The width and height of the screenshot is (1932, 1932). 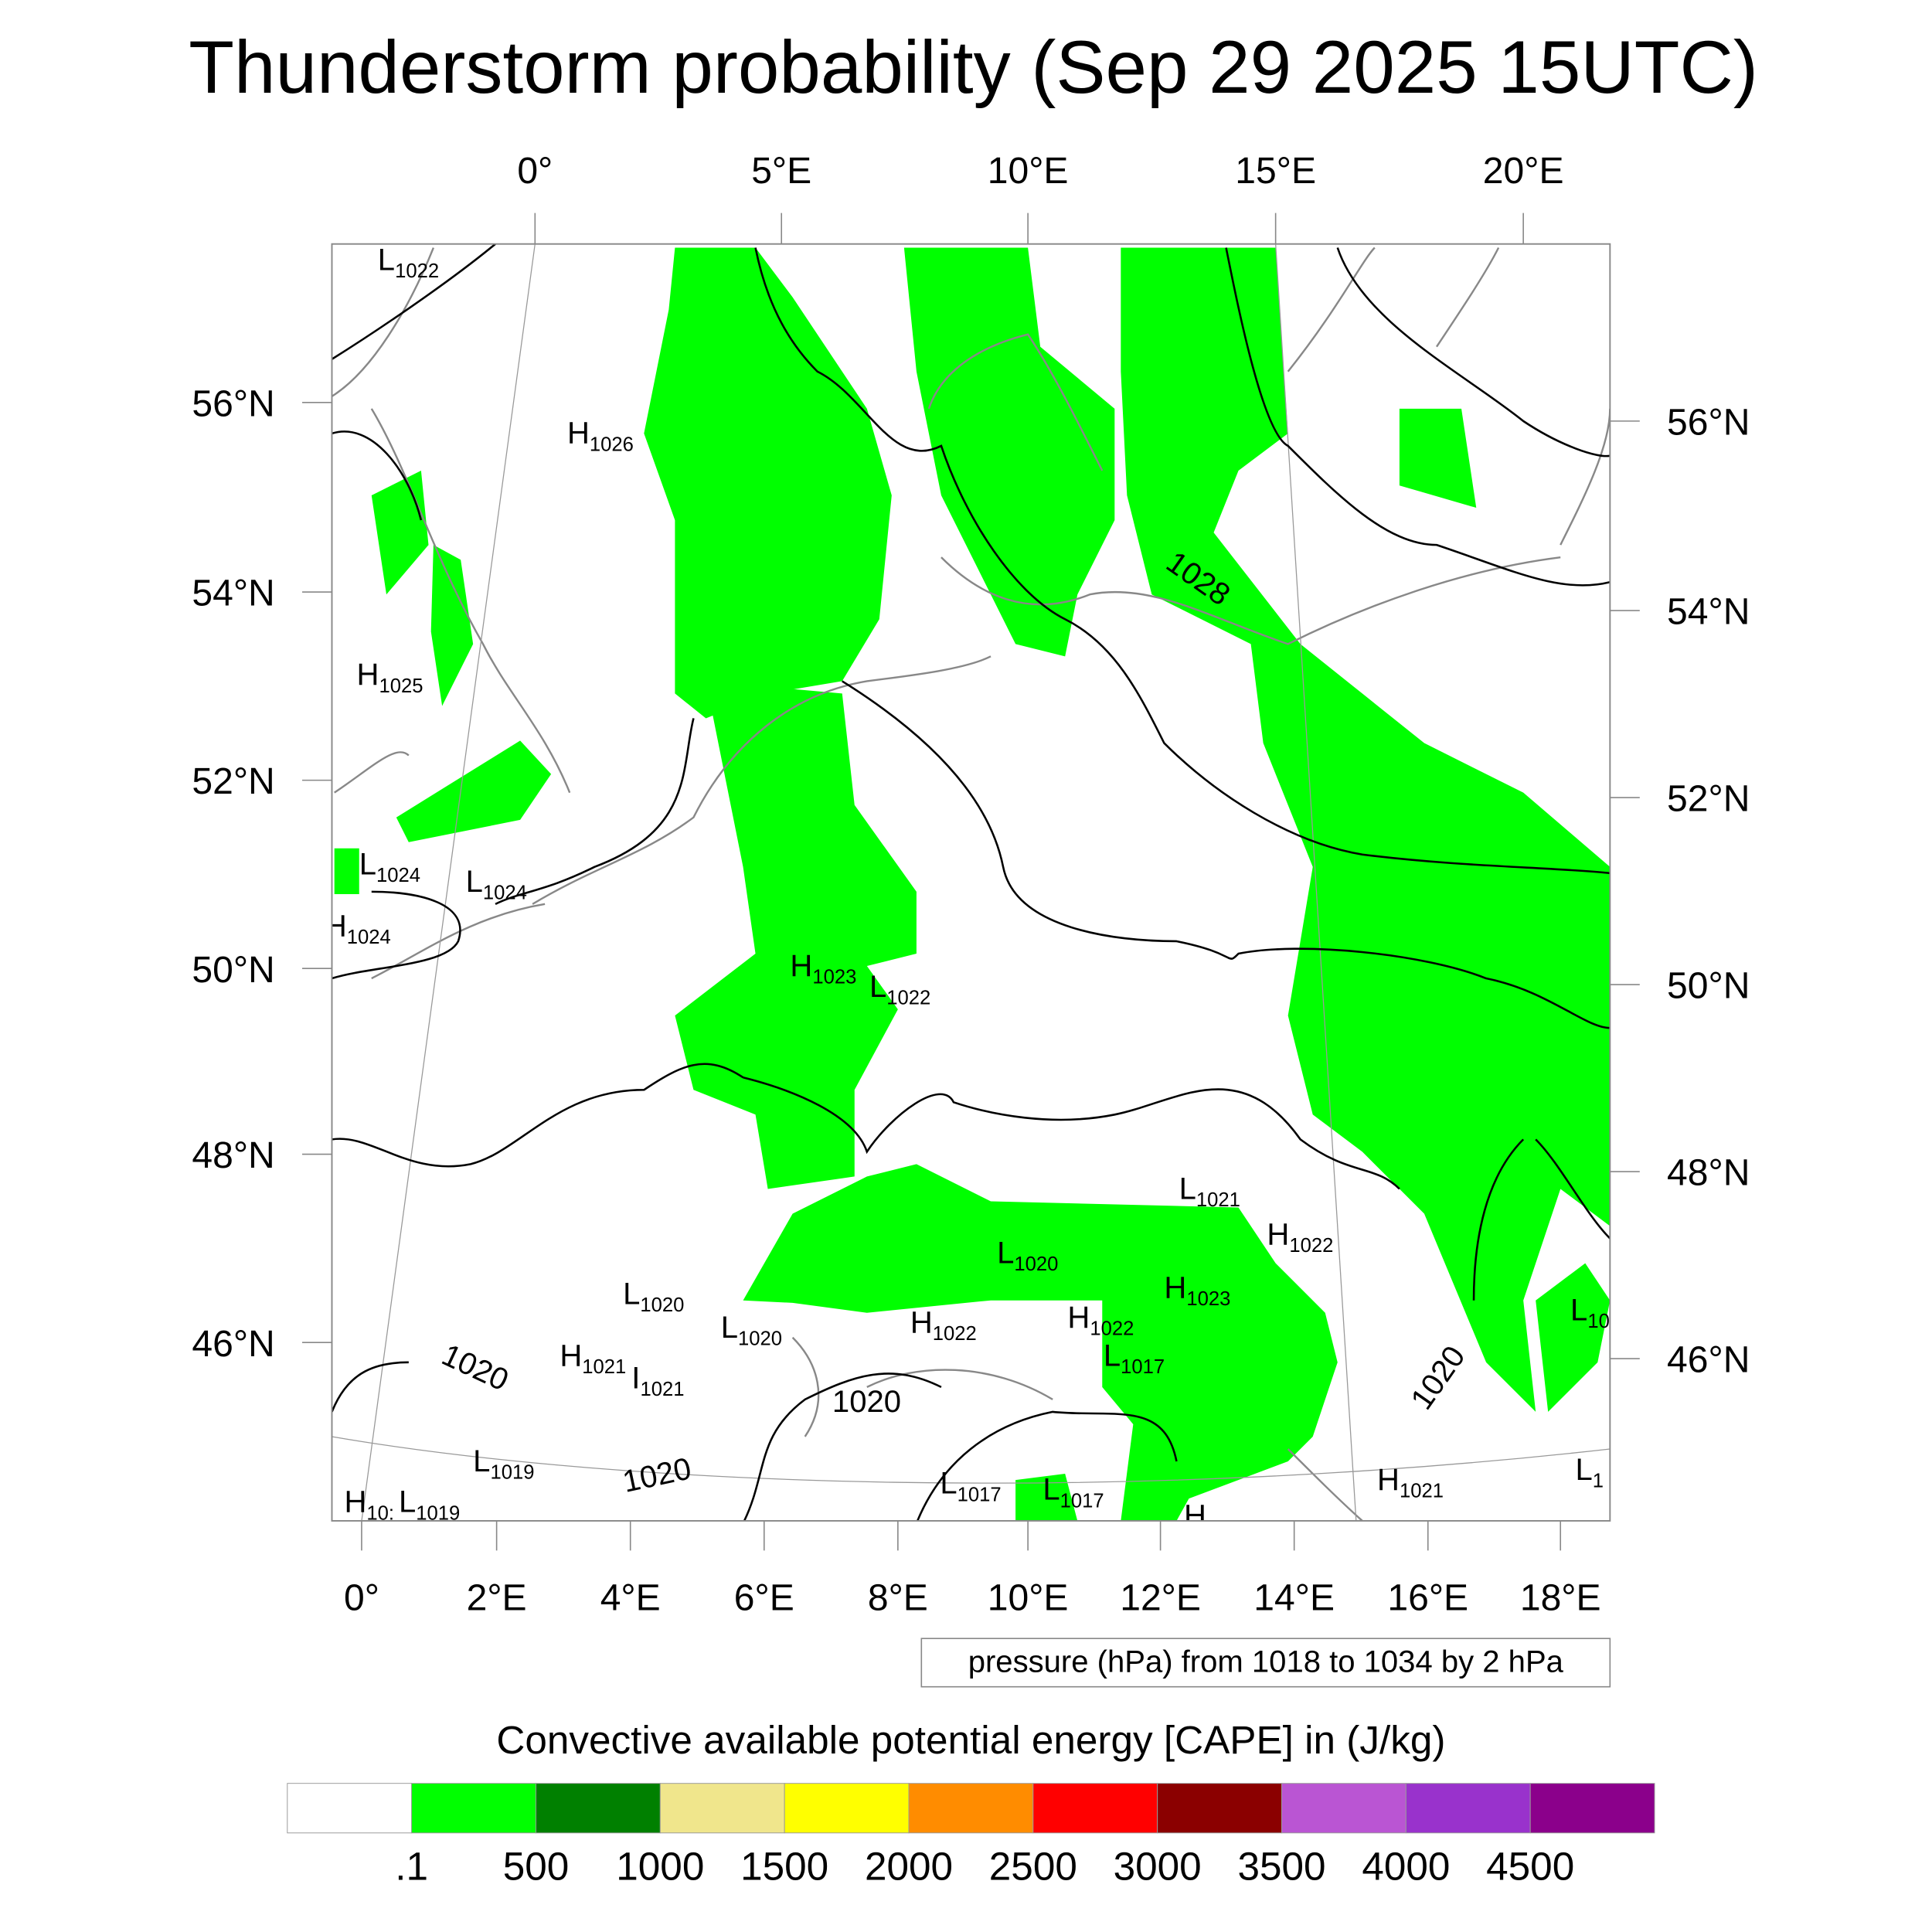 I want to click on cape-area-denmark, so click(x=1009, y=452).